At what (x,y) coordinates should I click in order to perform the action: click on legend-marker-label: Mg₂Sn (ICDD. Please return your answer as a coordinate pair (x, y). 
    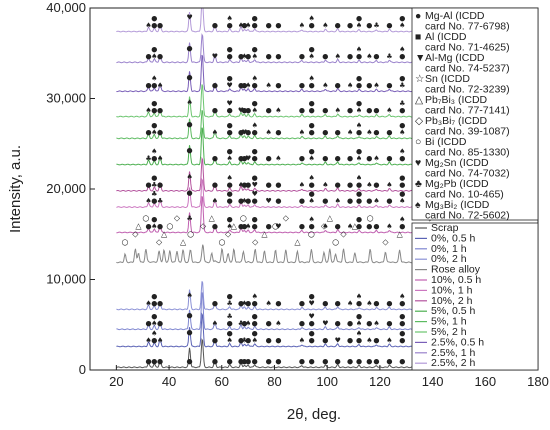
    Looking at the image, I should click on (457, 163).